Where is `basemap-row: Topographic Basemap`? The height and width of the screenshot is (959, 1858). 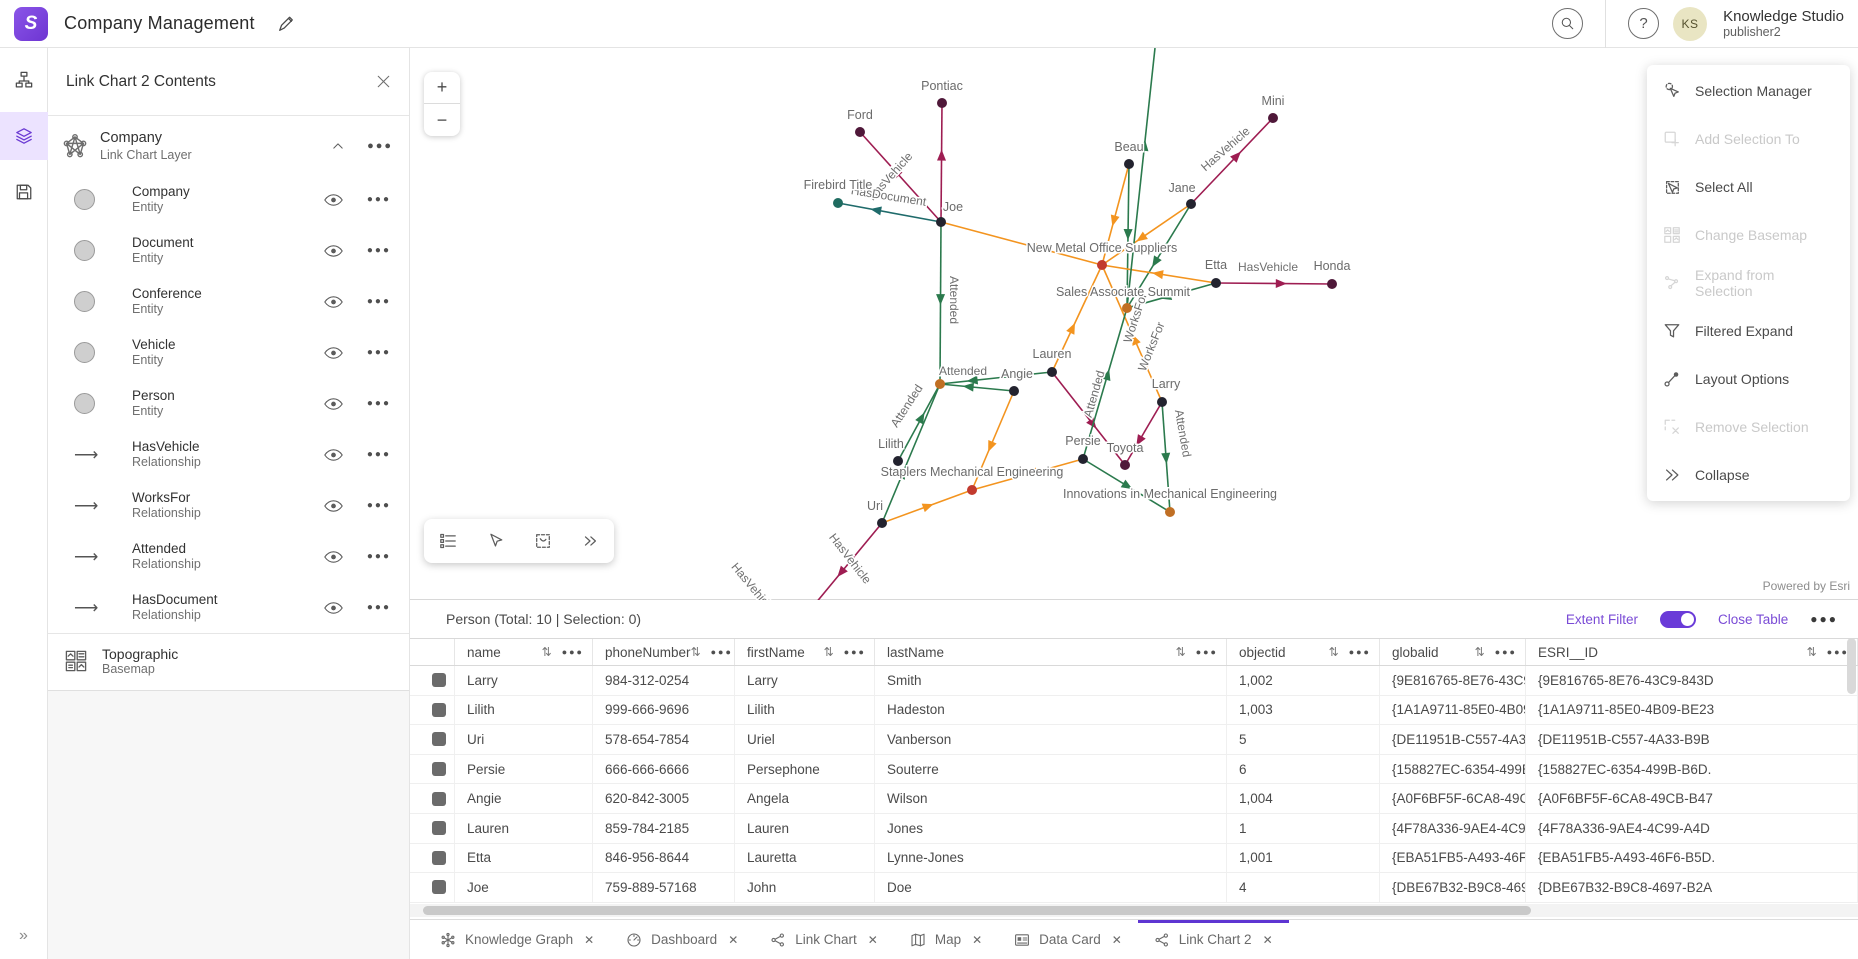 basemap-row: Topographic Basemap is located at coordinates (228, 662).